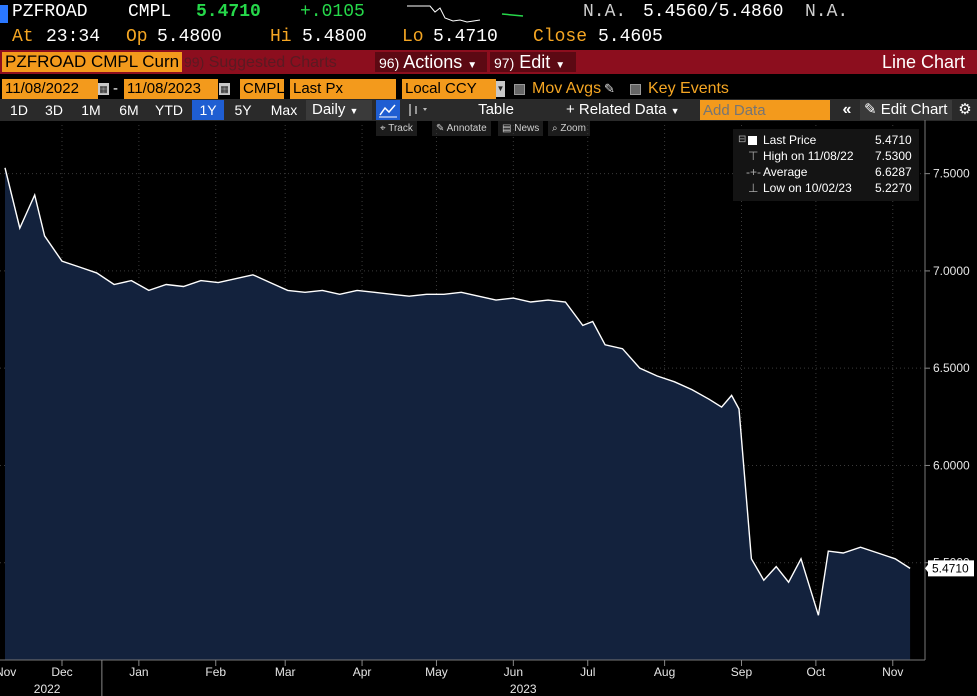  Describe the element at coordinates (742, 672) in the screenshot. I see `x-tick-label: Sep` at that location.